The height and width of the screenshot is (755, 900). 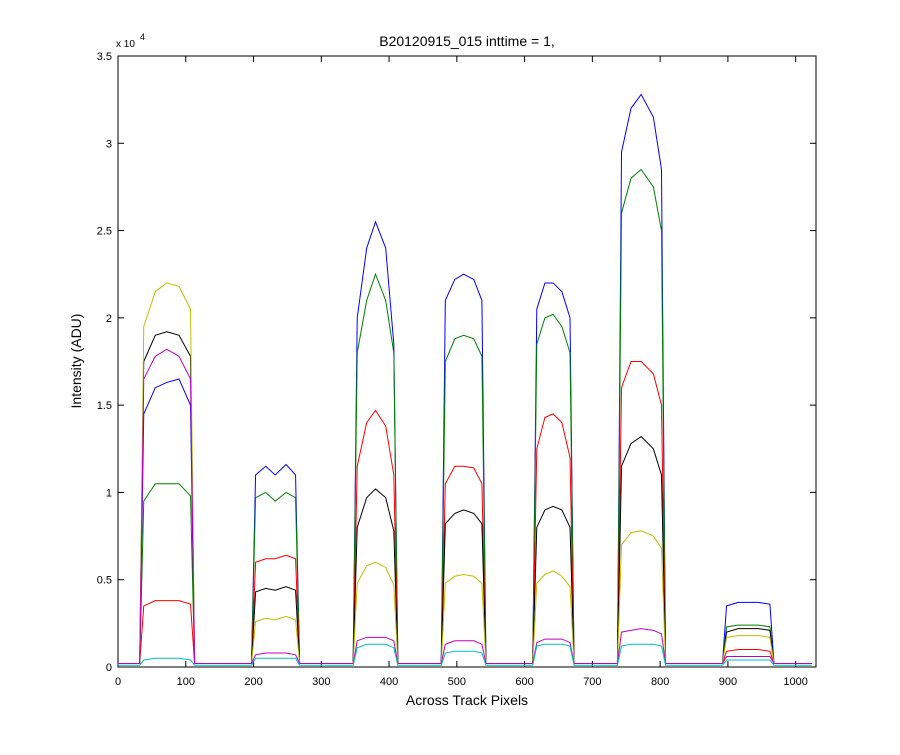 What do you see at coordinates (467, 41) in the screenshot?
I see `chart-title: B20120915_015 inttime = 1,` at bounding box center [467, 41].